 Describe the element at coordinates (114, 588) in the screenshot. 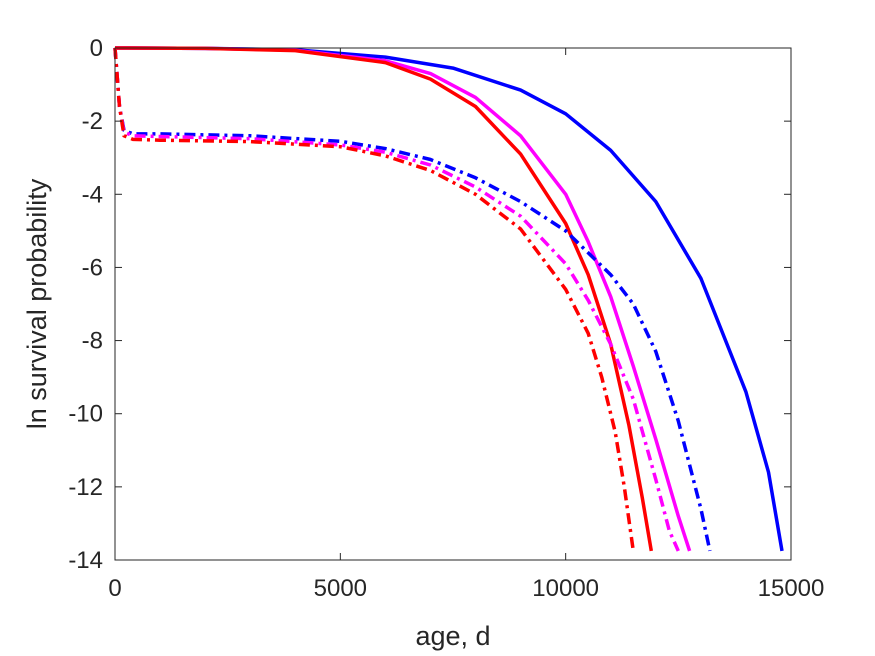

I see `x-tick-label: 0` at that location.